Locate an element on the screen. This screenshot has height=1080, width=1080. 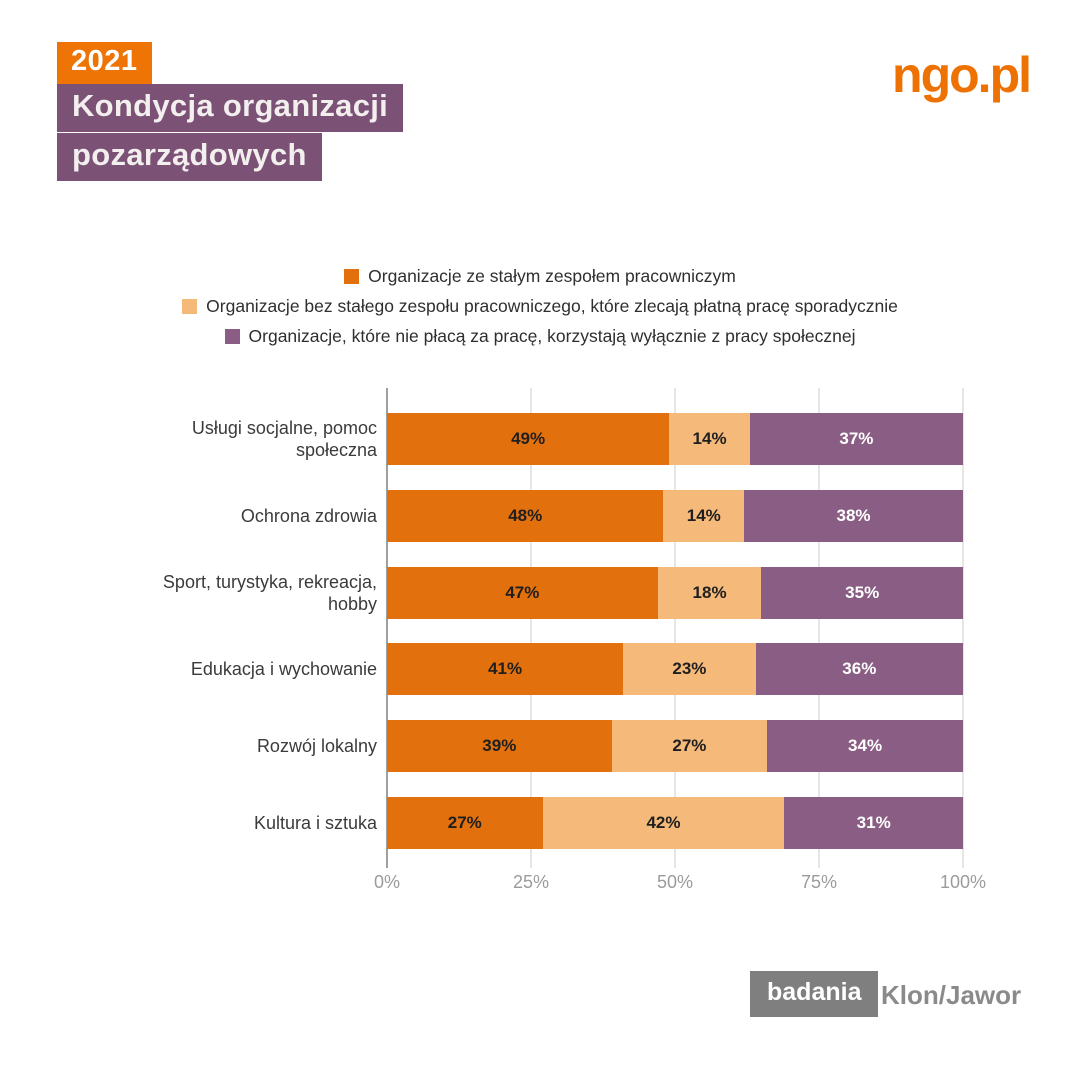
segment-value-label: 34% is located at coordinates (865, 745).